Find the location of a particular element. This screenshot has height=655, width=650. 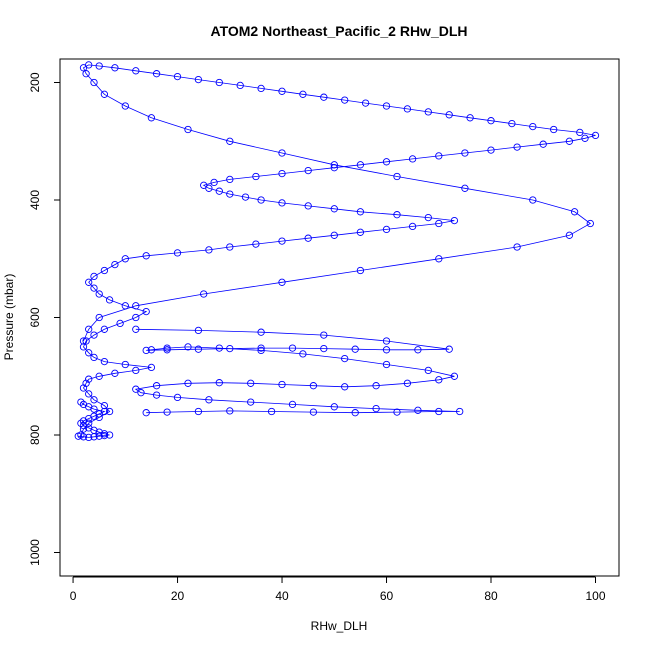

series-line is located at coordinates (297, 371).